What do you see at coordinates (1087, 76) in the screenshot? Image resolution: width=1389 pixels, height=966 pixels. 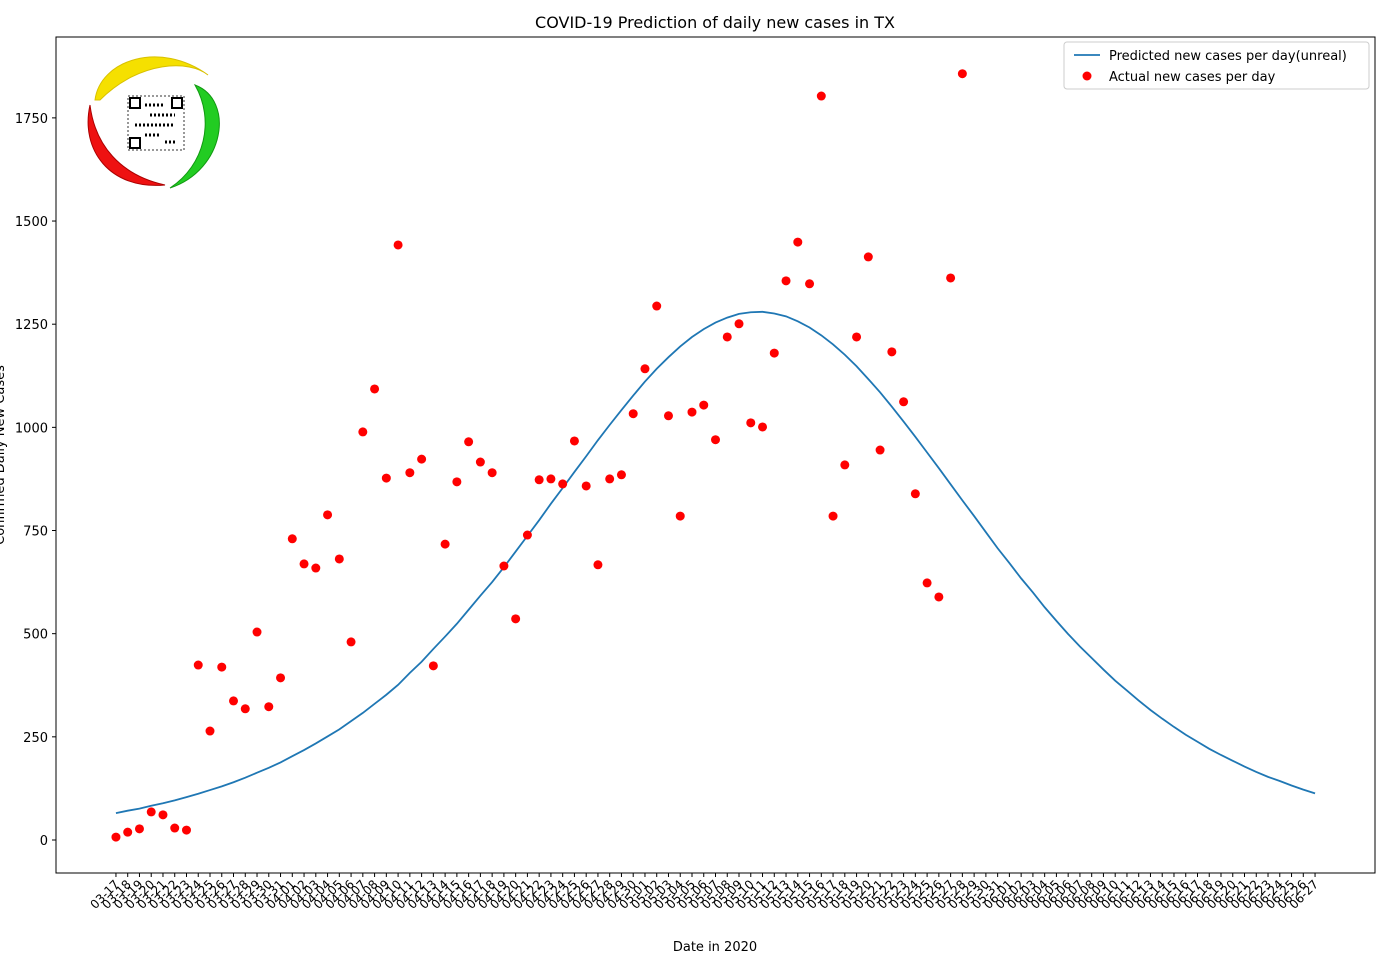 I see `legend-swatch` at bounding box center [1087, 76].